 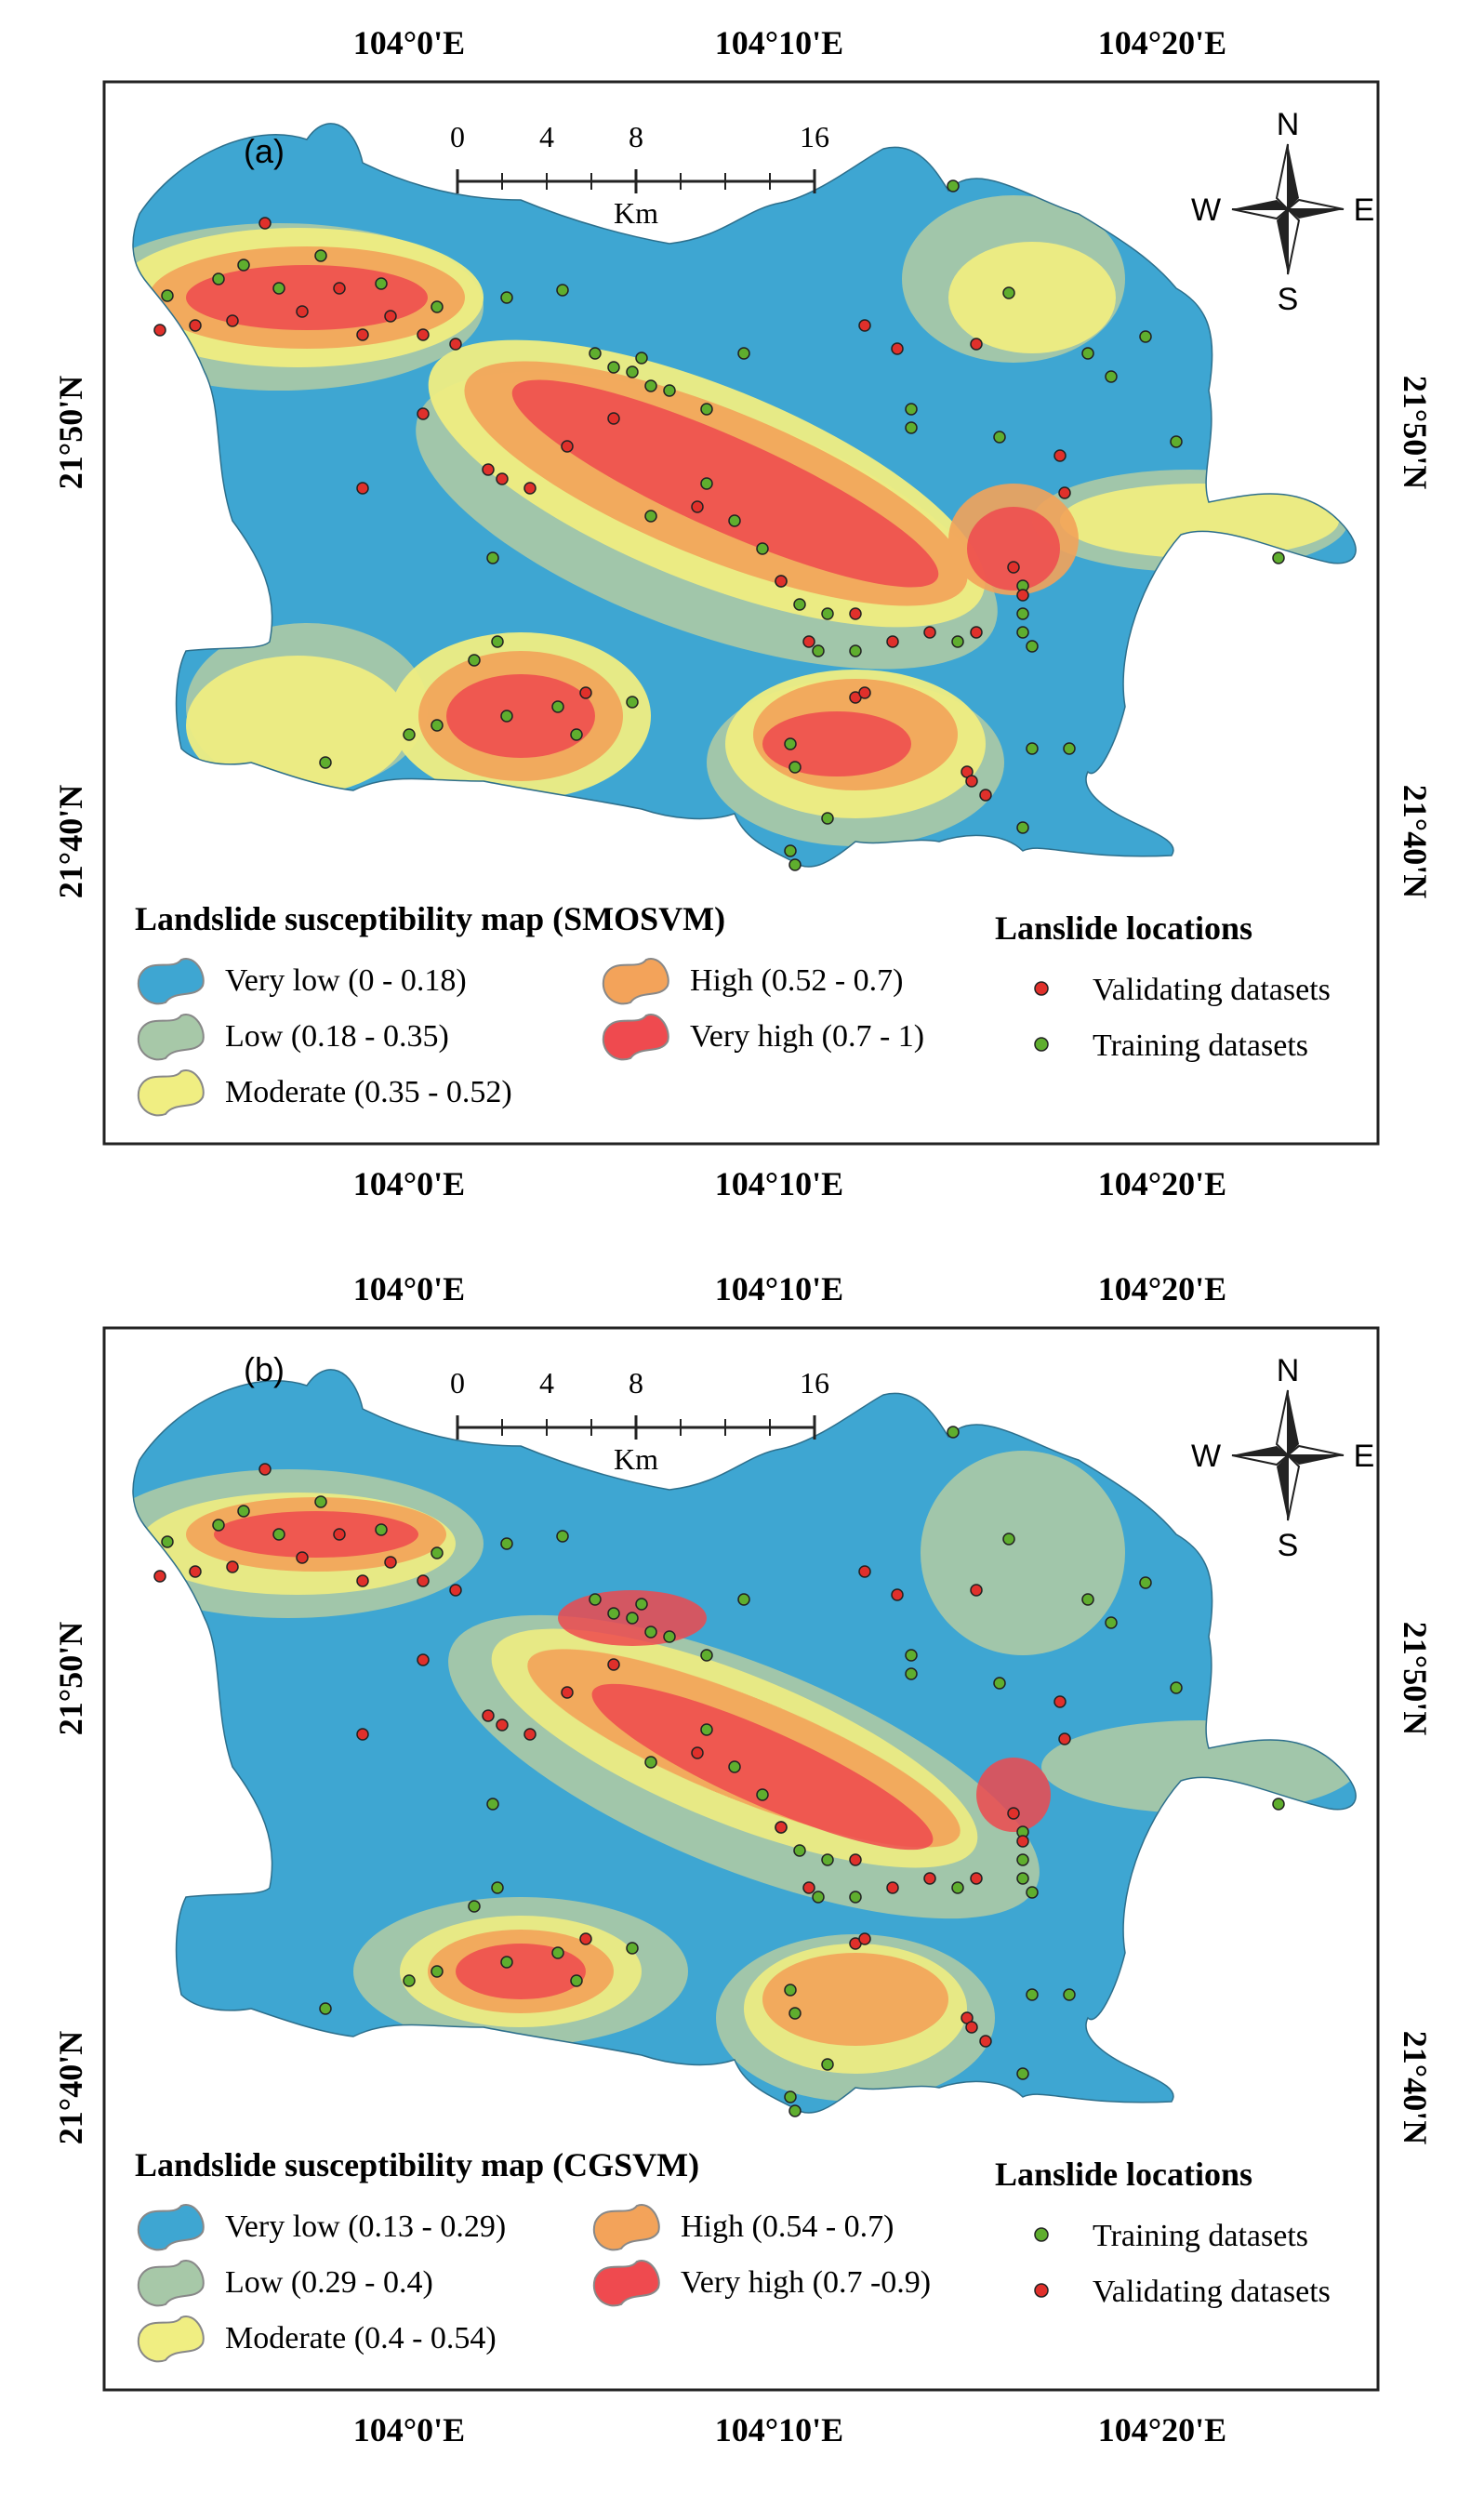 I want to click on legend-item: Low (0.29 - 0.4), so click(x=285, y=2283).